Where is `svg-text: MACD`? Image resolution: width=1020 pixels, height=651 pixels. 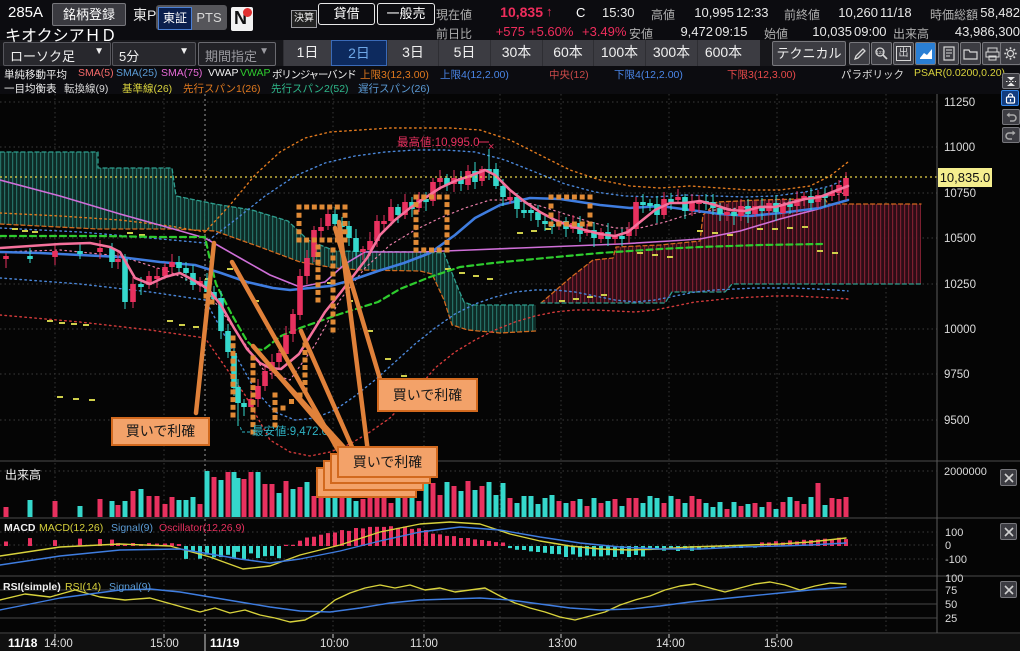 svg-text: MACD is located at coordinates (20, 528).